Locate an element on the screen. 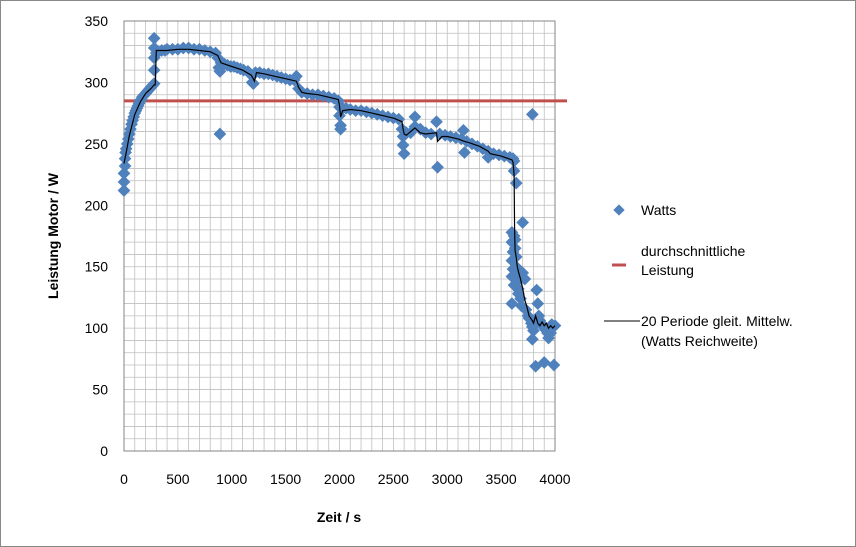 The image size is (856, 547). x-axis-title: Zeit / s is located at coordinates (339, 517).